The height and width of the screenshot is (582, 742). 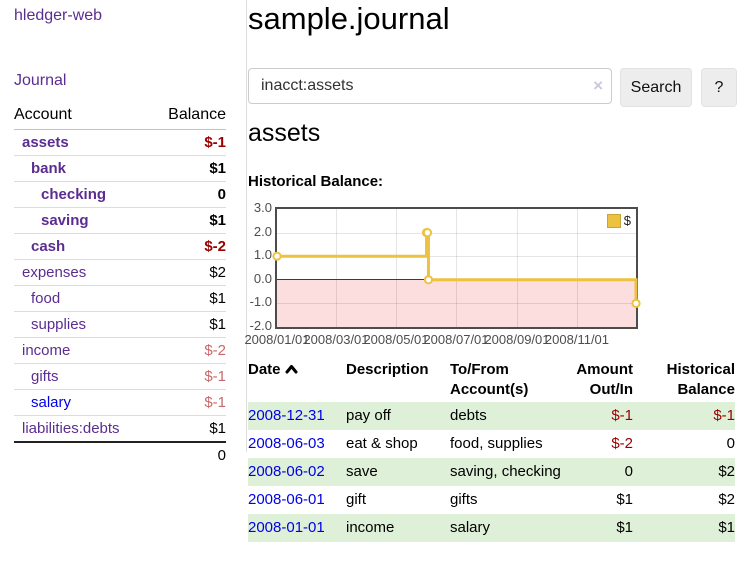 What do you see at coordinates (262, 231) in the screenshot?
I see `y-axis-tick-label: 2.0` at bounding box center [262, 231].